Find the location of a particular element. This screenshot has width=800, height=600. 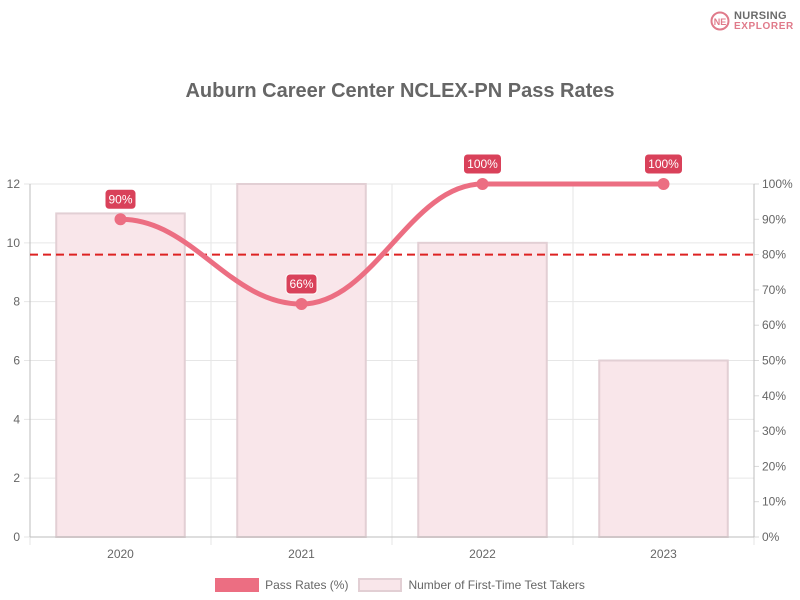

legend-label-test-takers: Number of First-Time Test Takers is located at coordinates (496, 585).